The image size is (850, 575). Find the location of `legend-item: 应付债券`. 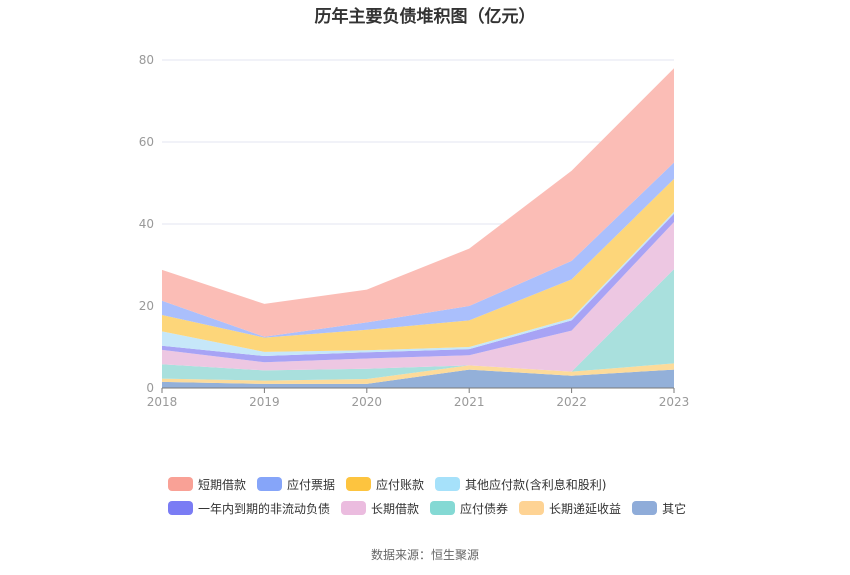

legend-item: 应付债券 is located at coordinates (469, 508).